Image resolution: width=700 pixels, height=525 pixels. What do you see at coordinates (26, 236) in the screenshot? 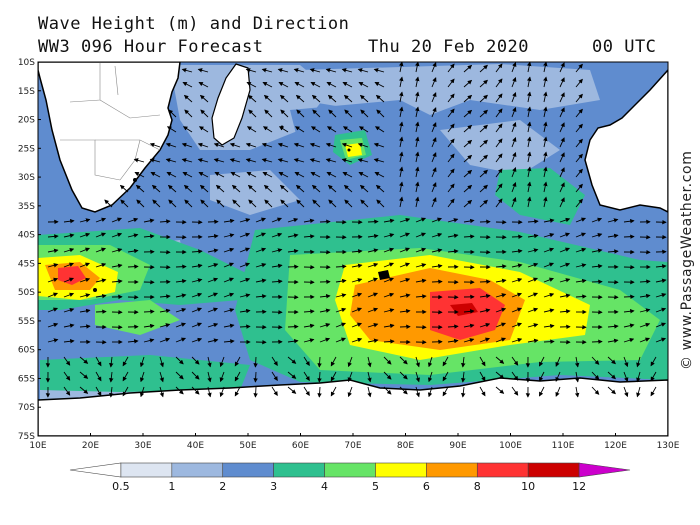
I see `latitude-label: 40S` at bounding box center [26, 236].